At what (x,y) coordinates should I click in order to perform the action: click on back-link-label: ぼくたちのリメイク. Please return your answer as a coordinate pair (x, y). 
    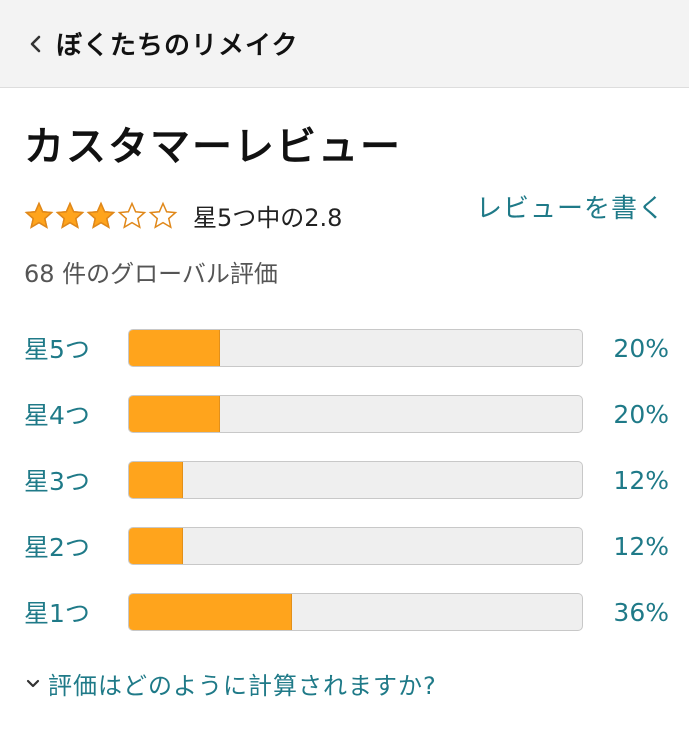
    Looking at the image, I should click on (177, 46).